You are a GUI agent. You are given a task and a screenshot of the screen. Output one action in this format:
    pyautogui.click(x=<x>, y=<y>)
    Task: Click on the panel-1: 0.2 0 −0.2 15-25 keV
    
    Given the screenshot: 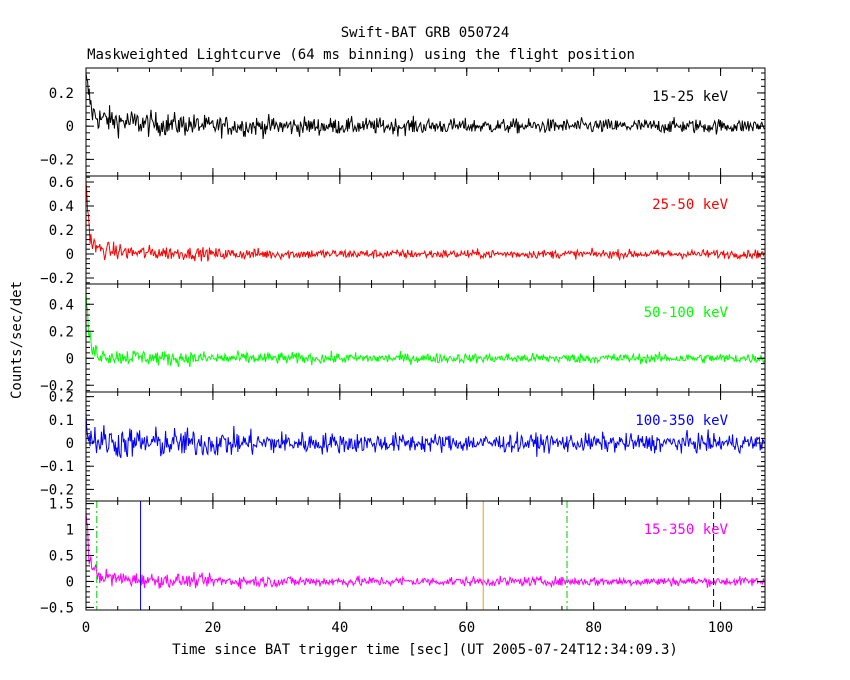 What is the action you would take?
    pyautogui.click(x=403, y=122)
    